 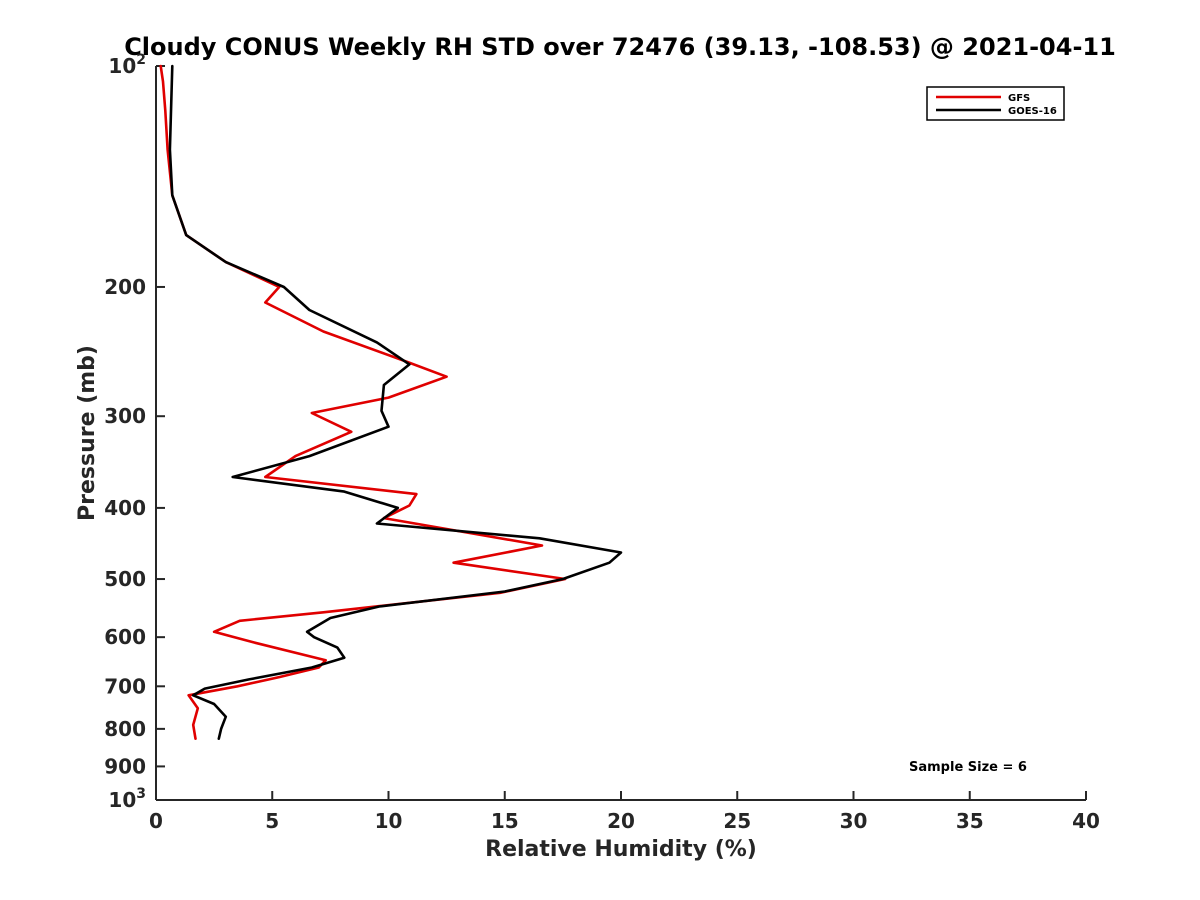 I want to click on y-tick-label: 400, so click(x=125, y=508).